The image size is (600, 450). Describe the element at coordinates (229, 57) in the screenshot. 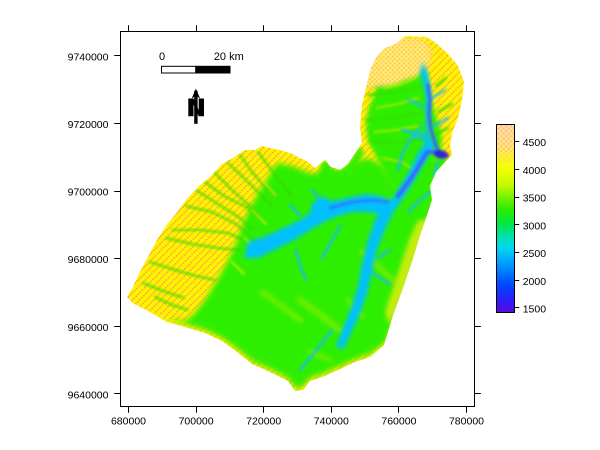

I see `svg-text: 20 km` at that location.